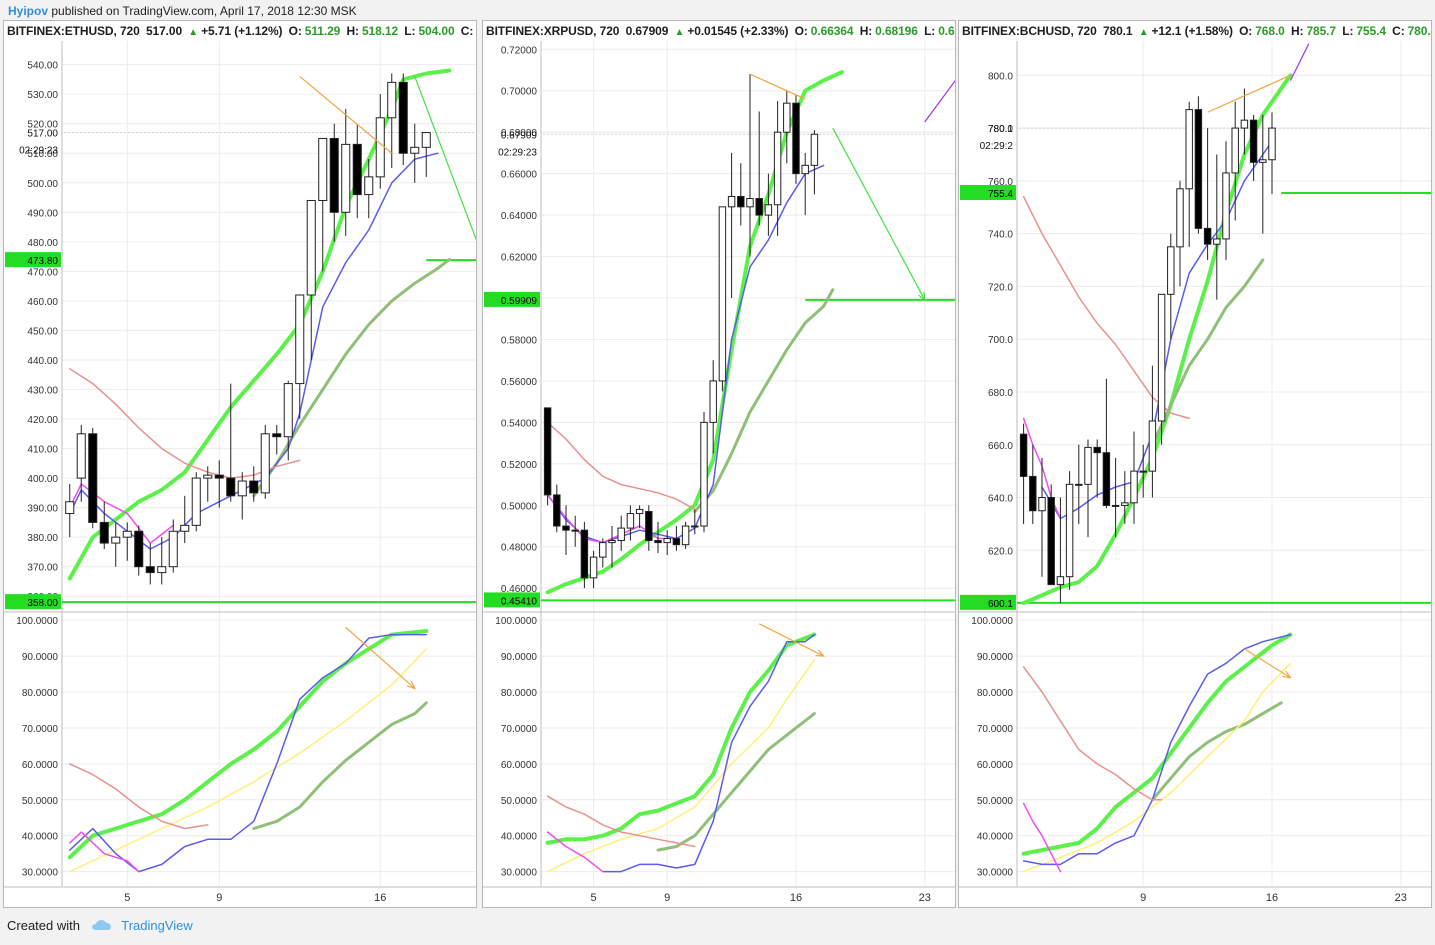  I want to click on price-tick-label: 480.00, so click(42, 243).